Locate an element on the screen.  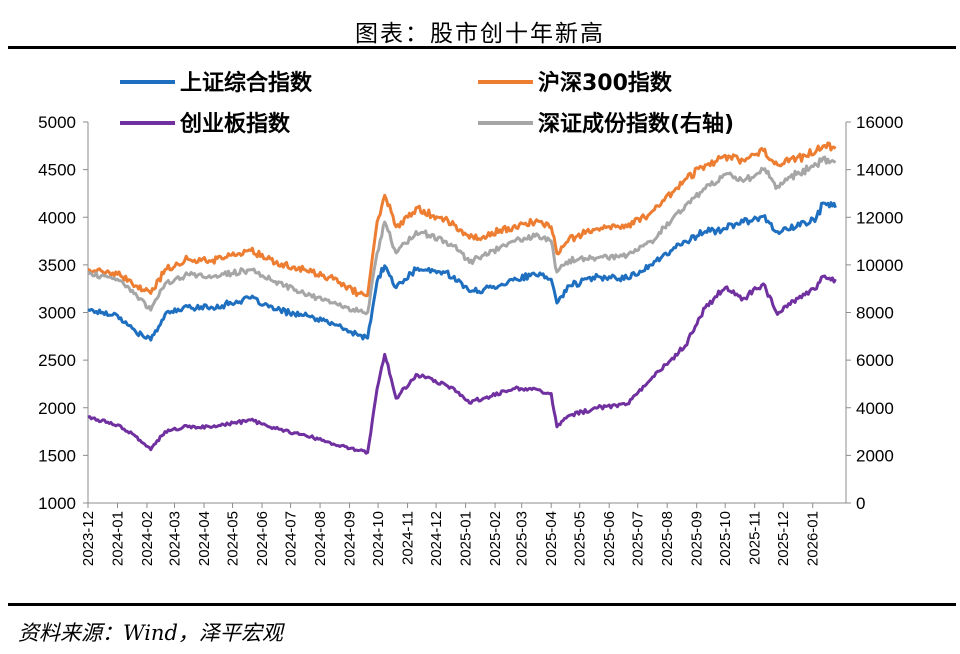
x-tick-label: 2024-05 is located at coordinates (233, 538).